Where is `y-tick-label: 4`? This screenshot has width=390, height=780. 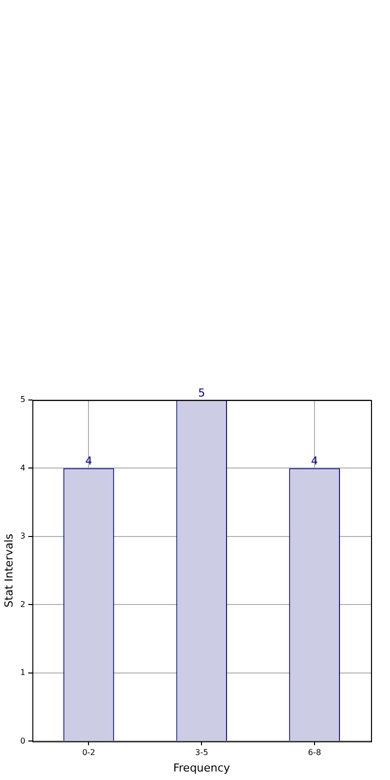 y-tick-label: 4 is located at coordinates (23, 467).